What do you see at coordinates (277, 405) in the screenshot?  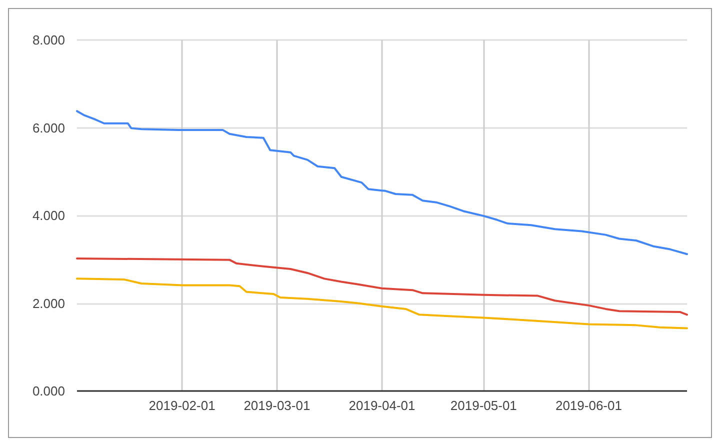 I see `x-tick-label: 2019-03-01` at bounding box center [277, 405].